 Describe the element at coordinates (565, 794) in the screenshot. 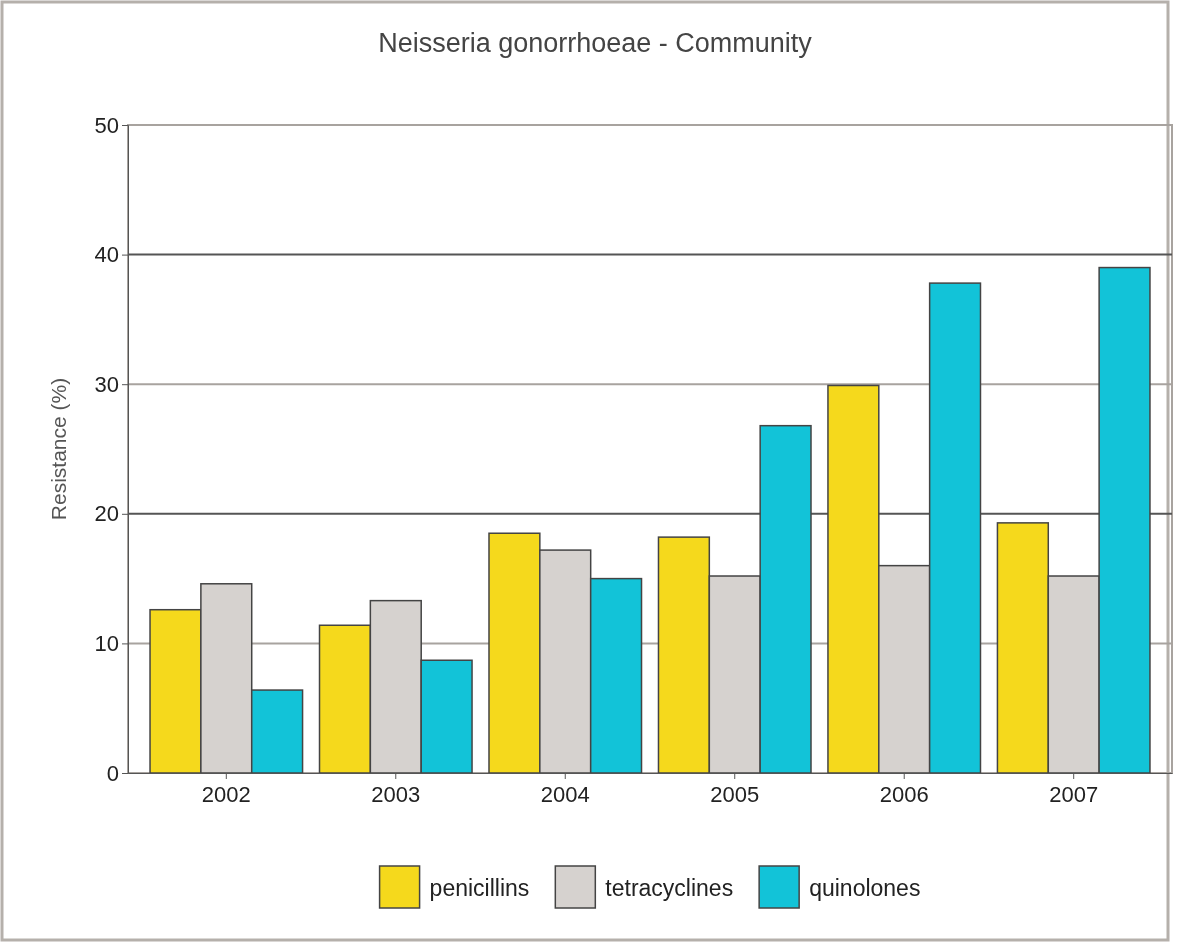

I see `x-tick-label: 2004` at that location.